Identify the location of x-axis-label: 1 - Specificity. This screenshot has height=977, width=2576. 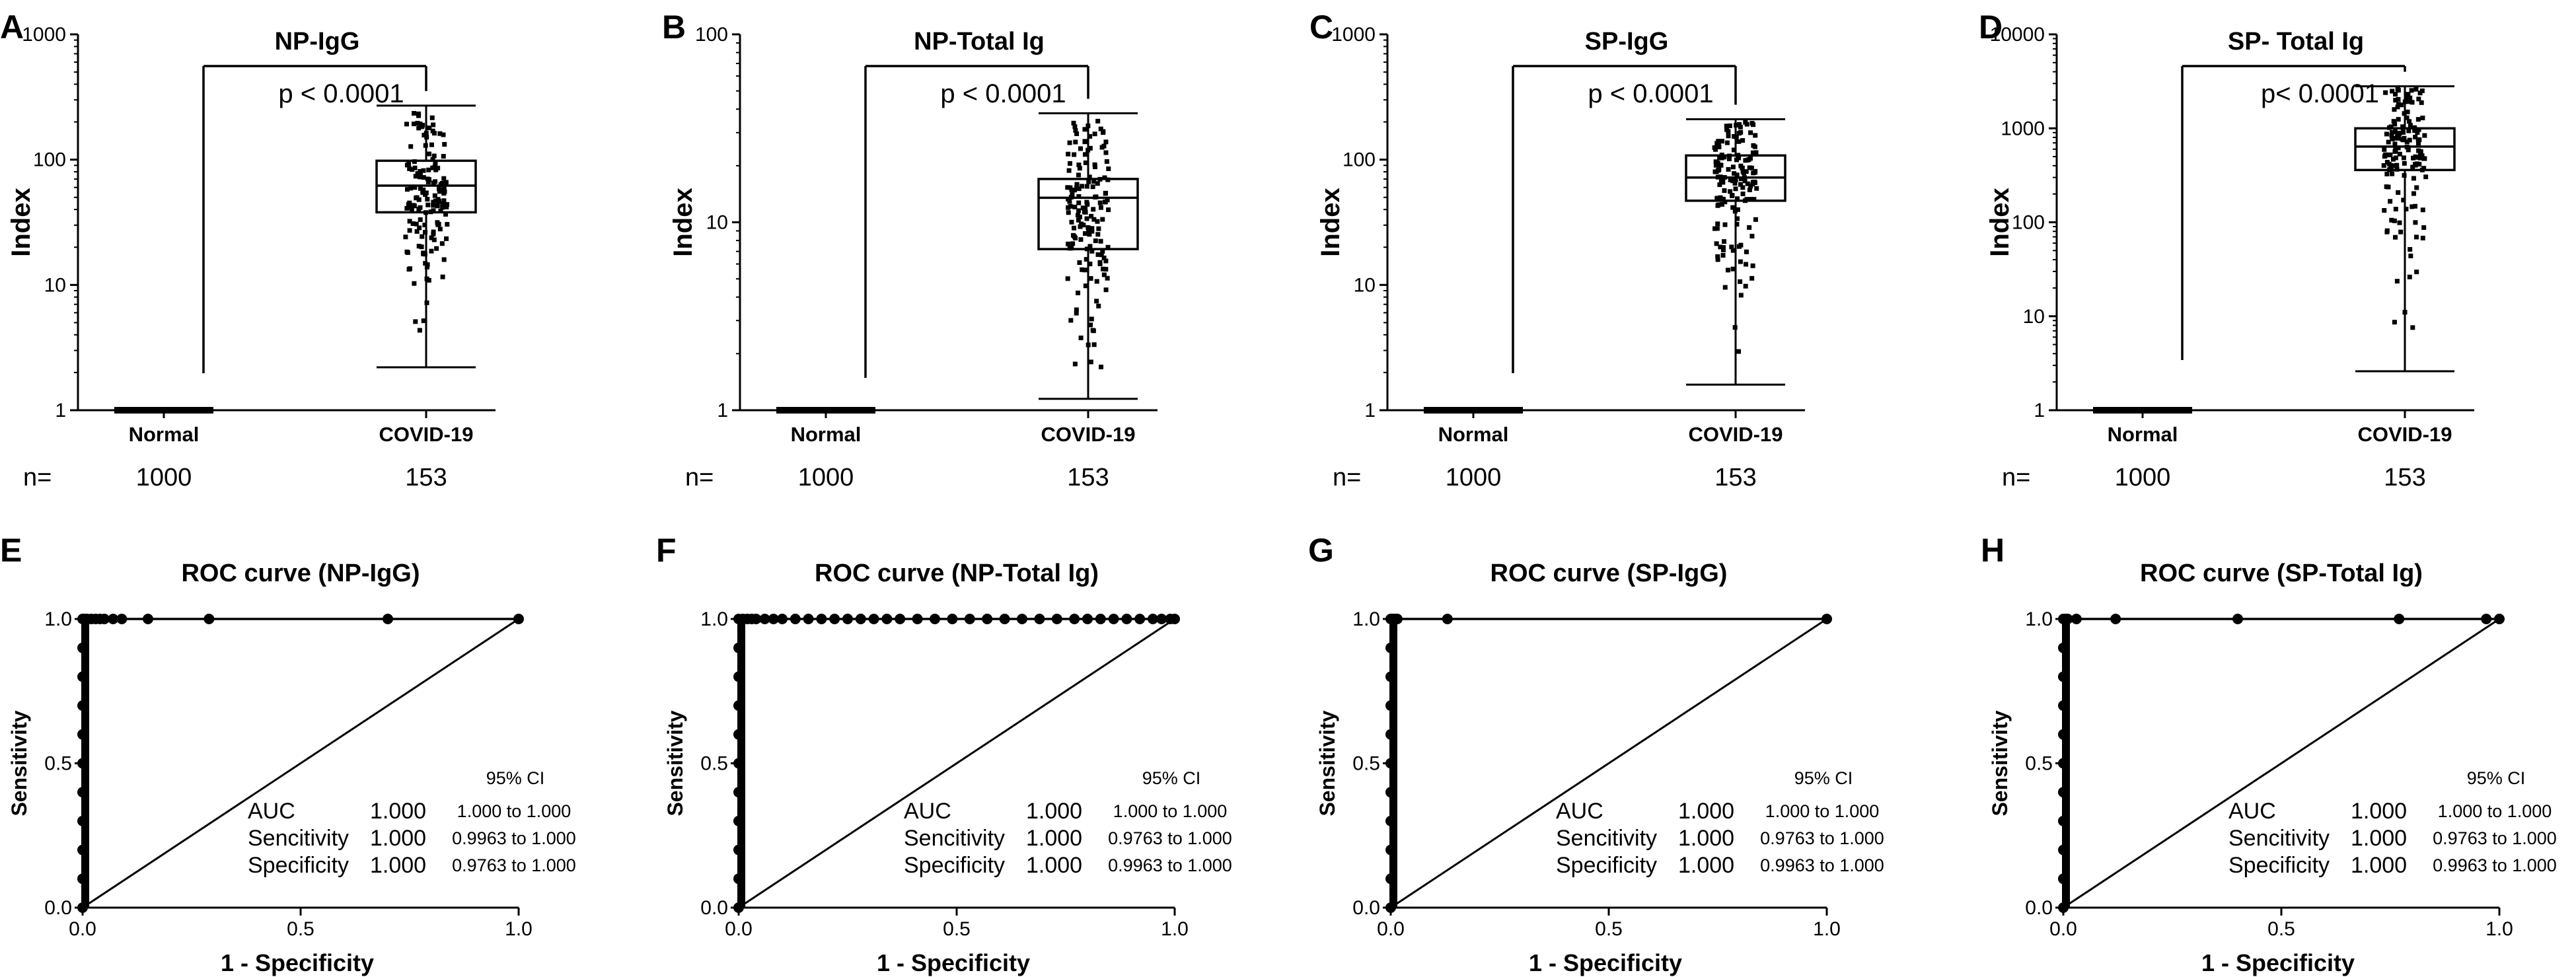
(297, 962).